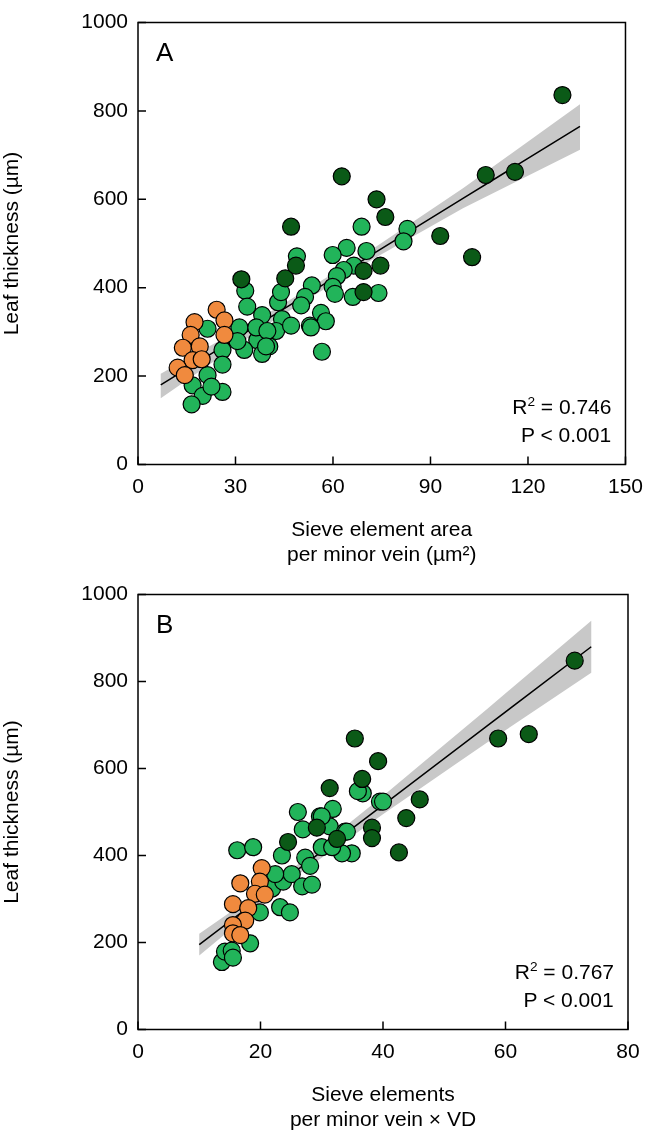  Describe the element at coordinates (165, 51) in the screenshot. I see `annotation: A` at that location.